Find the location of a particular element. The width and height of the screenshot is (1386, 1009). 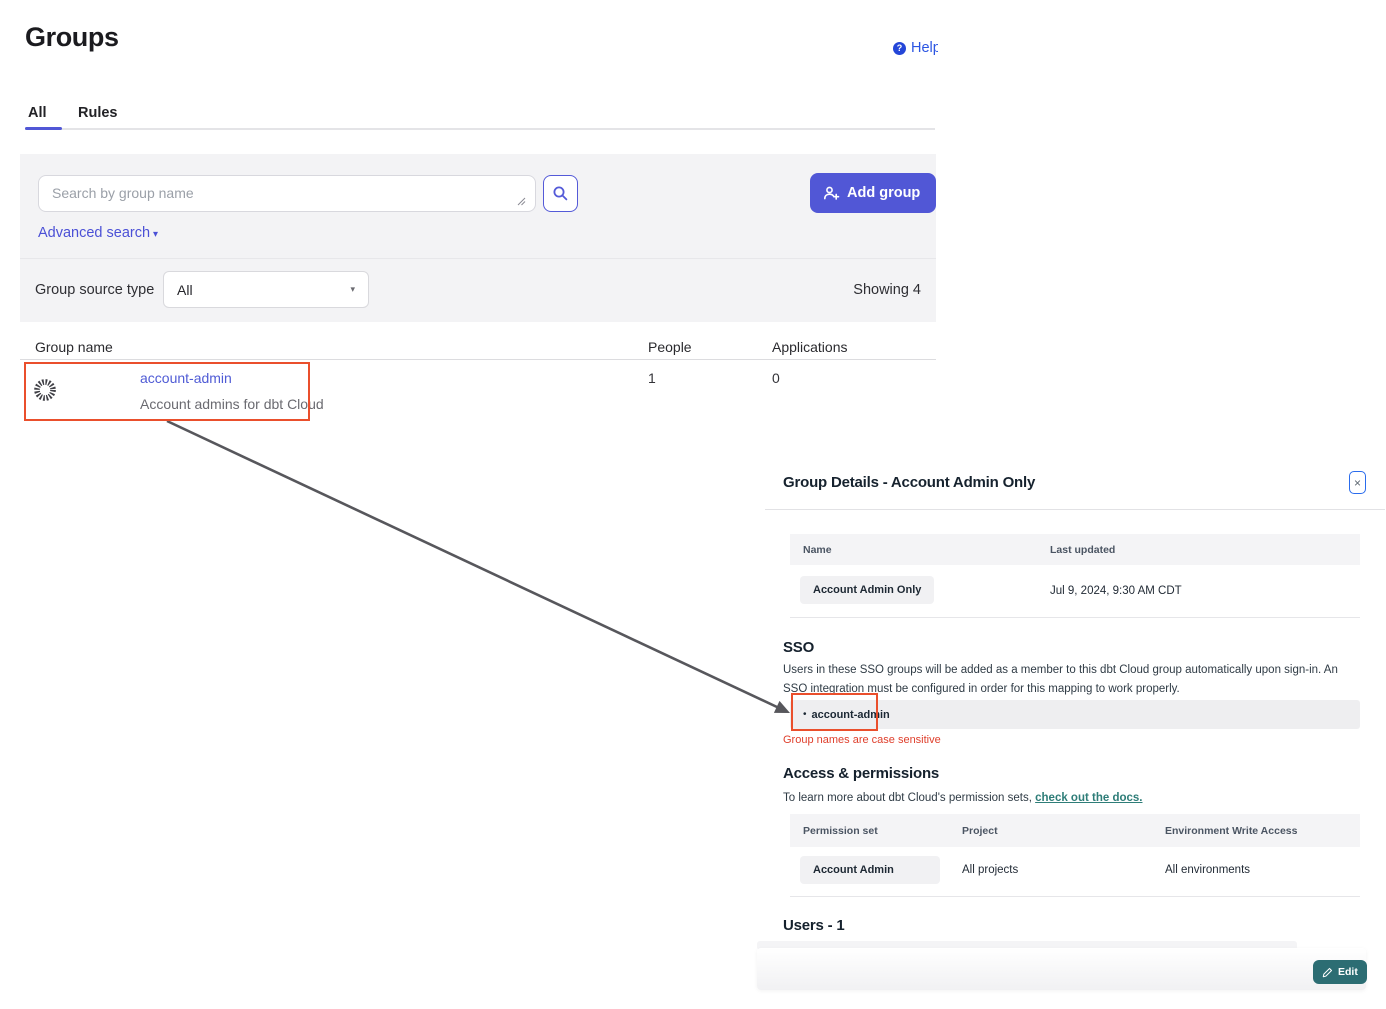

project-value: All projects is located at coordinates (990, 870).